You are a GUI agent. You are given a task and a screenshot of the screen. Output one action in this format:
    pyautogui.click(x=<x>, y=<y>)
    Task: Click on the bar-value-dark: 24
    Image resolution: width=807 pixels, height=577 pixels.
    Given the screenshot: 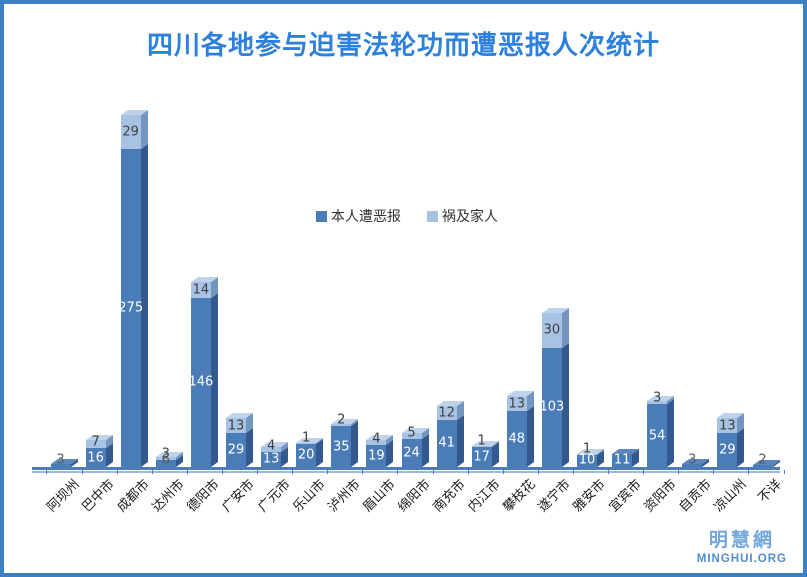 What is the action you would take?
    pyautogui.click(x=411, y=453)
    